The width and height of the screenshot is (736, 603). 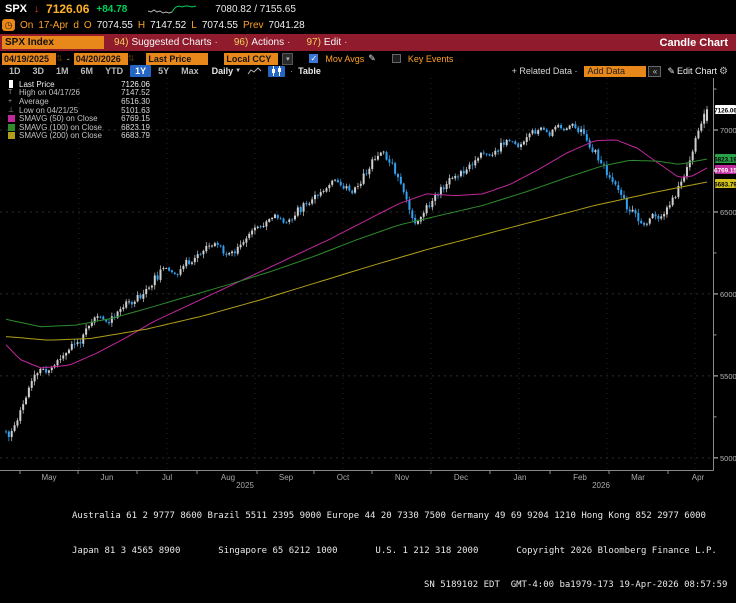 What do you see at coordinates (177, 58) in the screenshot?
I see `price-field-select` at bounding box center [177, 58].